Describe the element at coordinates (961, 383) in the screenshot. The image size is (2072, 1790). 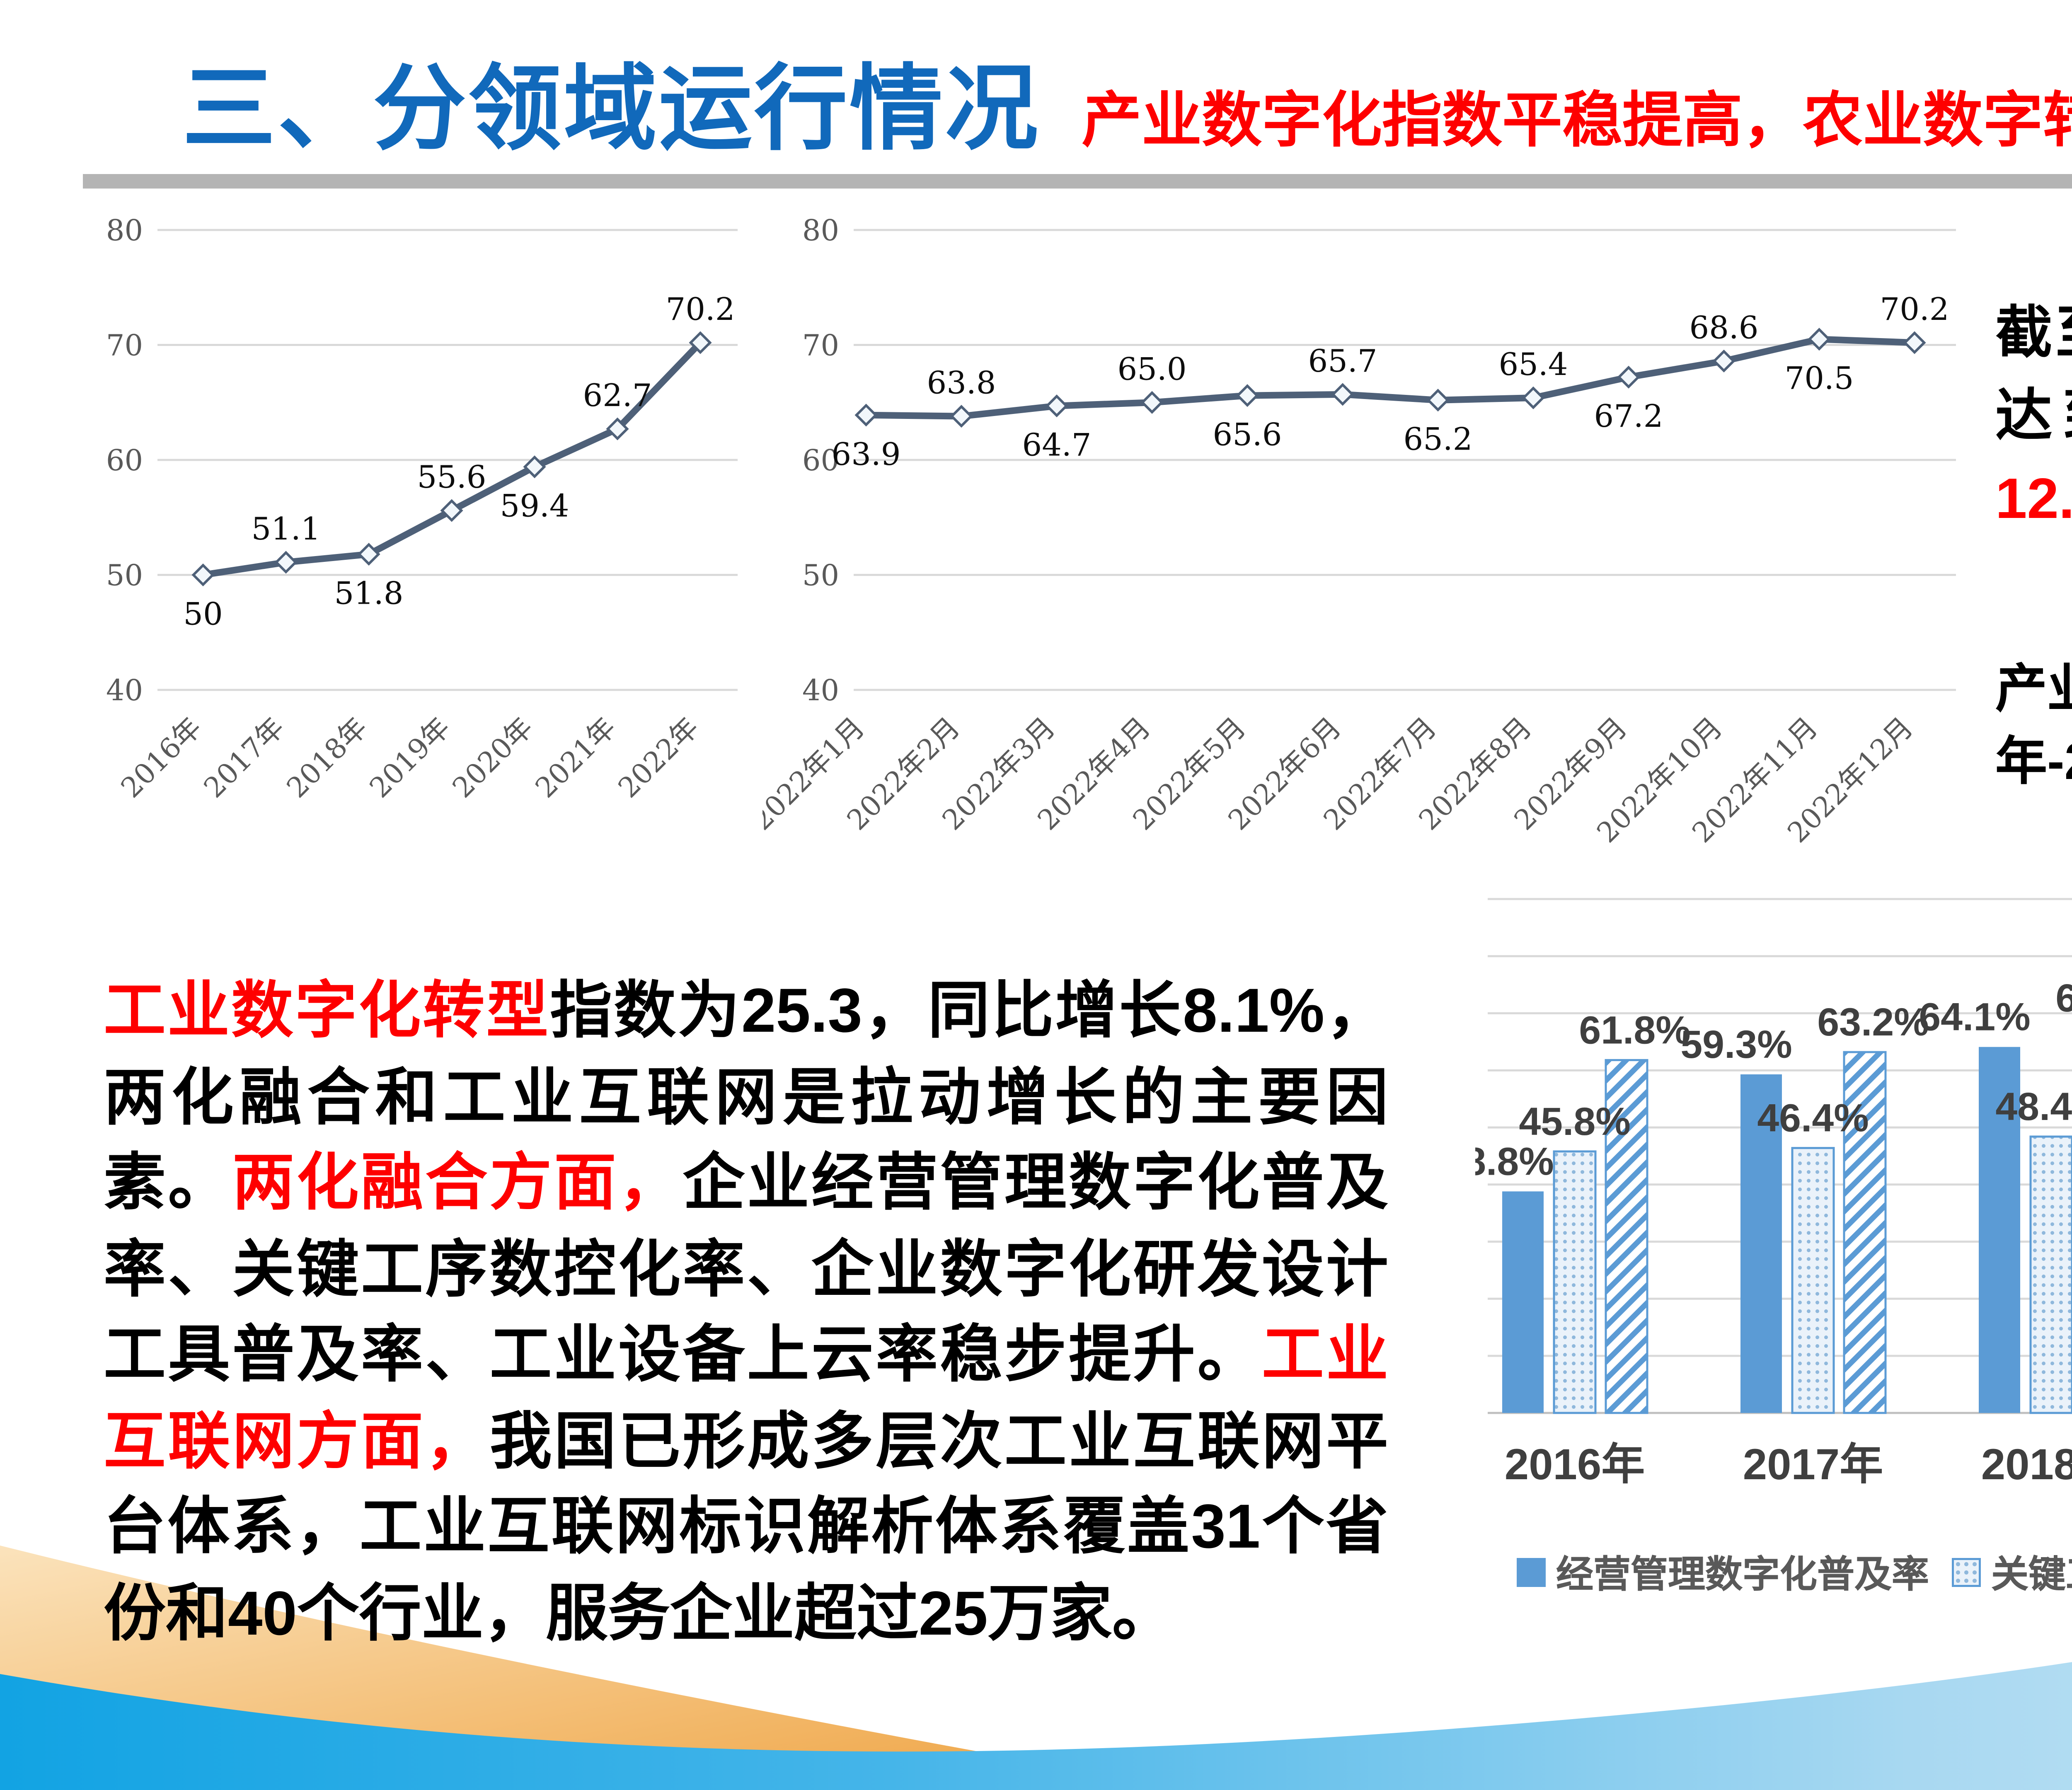
I see `svg-text: 63.8` at that location.